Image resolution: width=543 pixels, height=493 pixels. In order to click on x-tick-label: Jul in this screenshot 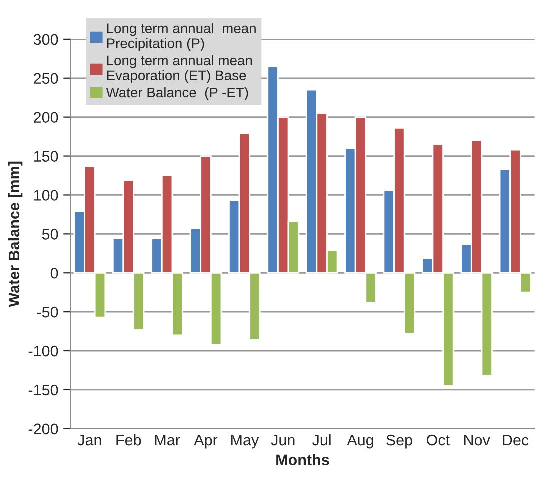, I will do `click(321, 440)`.